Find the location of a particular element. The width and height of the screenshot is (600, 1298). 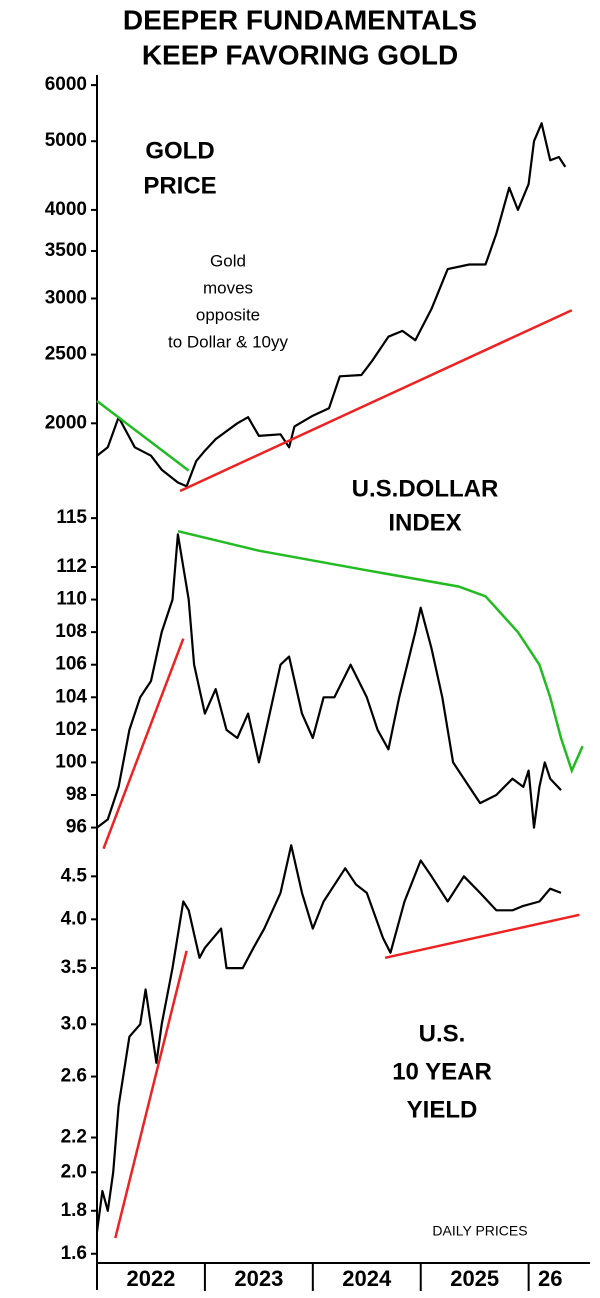

y-tick-label: 2500 is located at coordinates (66, 354).